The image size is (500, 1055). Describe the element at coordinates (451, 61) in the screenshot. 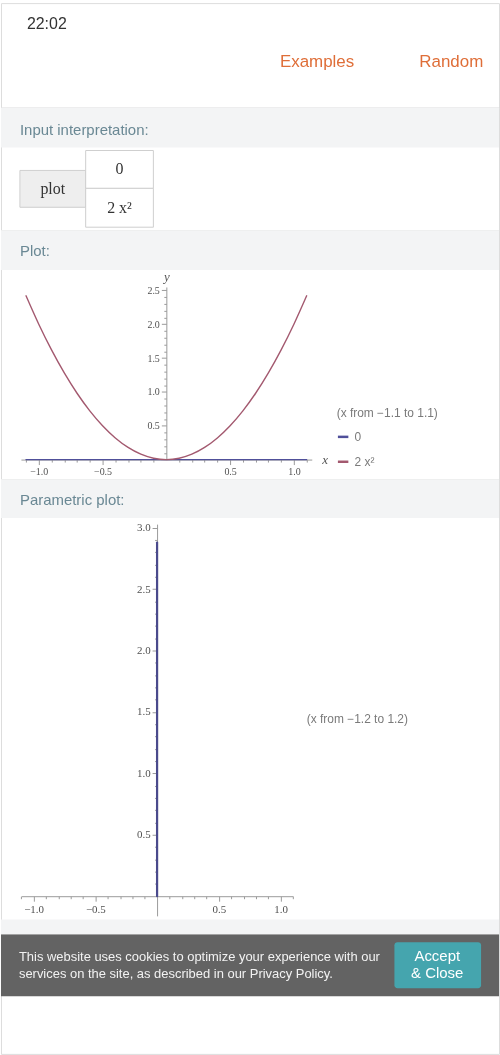

I see `text: Random` at that location.